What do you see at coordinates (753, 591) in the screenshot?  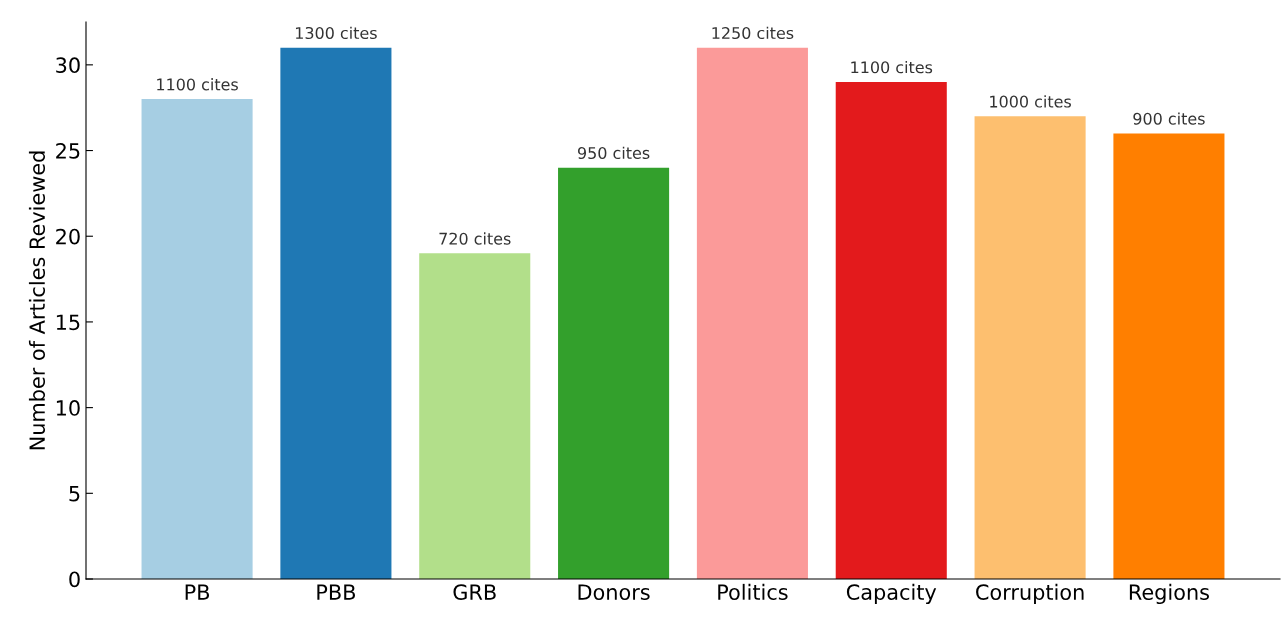 I see `x-tick-label: Politics` at bounding box center [753, 591].